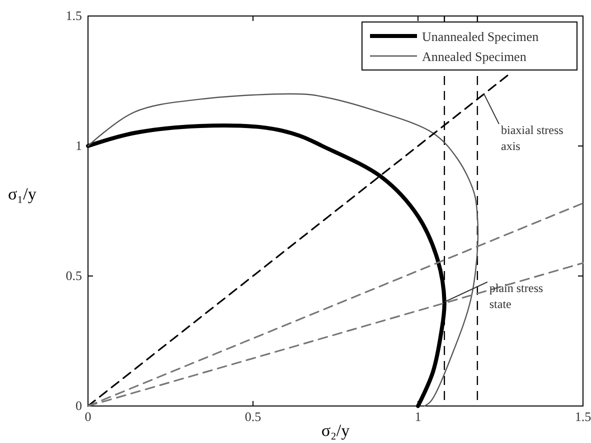 This screenshot has height=443, width=591. What do you see at coordinates (74, 276) in the screenshot?
I see `y-tick-label: 0.5` at bounding box center [74, 276].